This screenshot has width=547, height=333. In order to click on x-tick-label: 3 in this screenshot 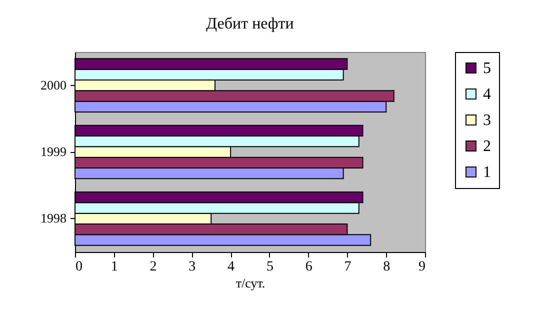, I will do `click(192, 267)`.